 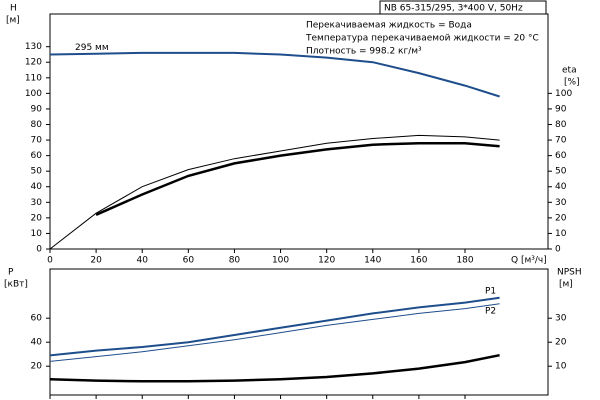 I want to click on info-liquid: Перекачиваемая жидкость = Вода, so click(x=389, y=26).